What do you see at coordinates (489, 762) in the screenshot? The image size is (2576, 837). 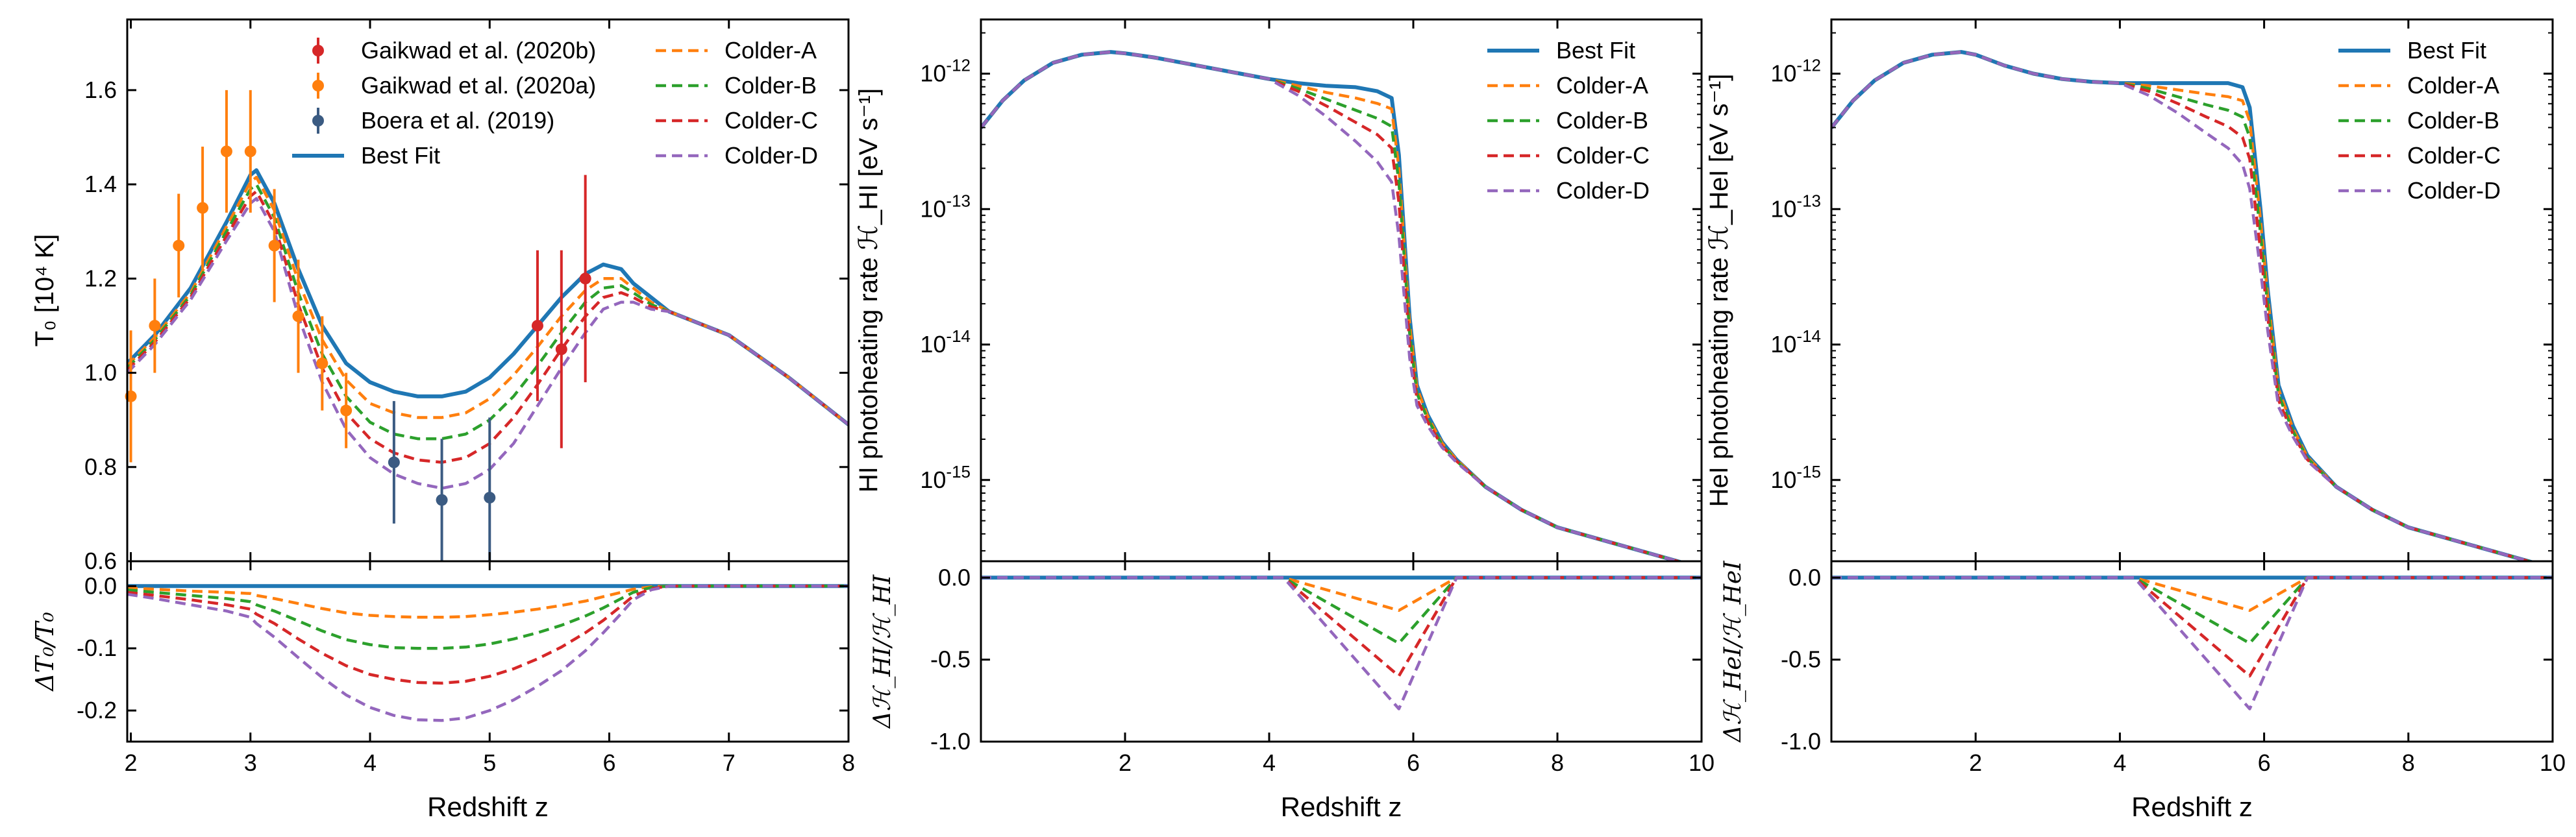 I see `x-tick-label: 5` at bounding box center [489, 762].